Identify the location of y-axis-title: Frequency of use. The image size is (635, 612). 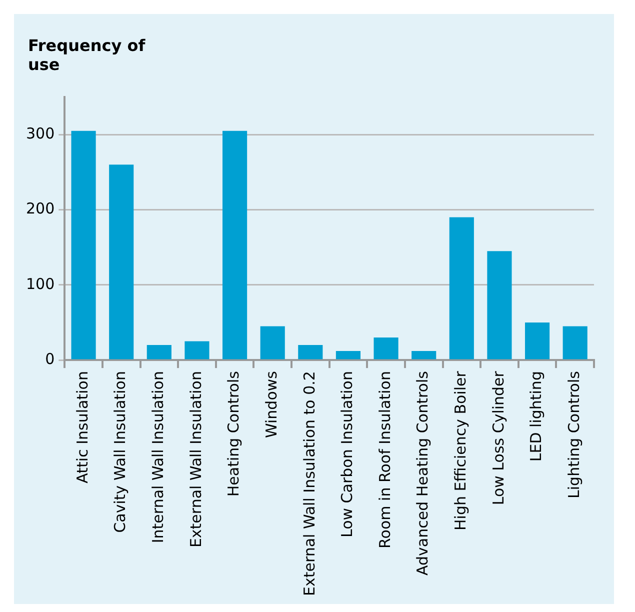
(87, 55).